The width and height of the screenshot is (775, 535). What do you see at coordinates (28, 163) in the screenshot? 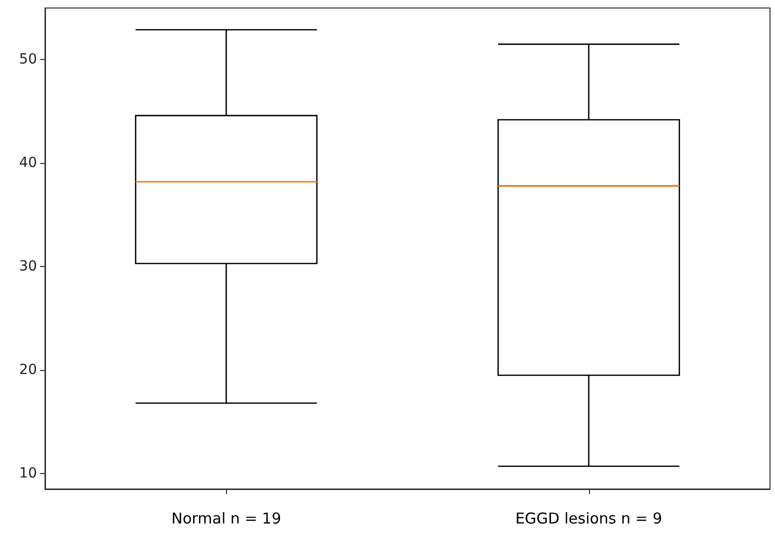
I see `y-tick-label: 40` at bounding box center [28, 163].